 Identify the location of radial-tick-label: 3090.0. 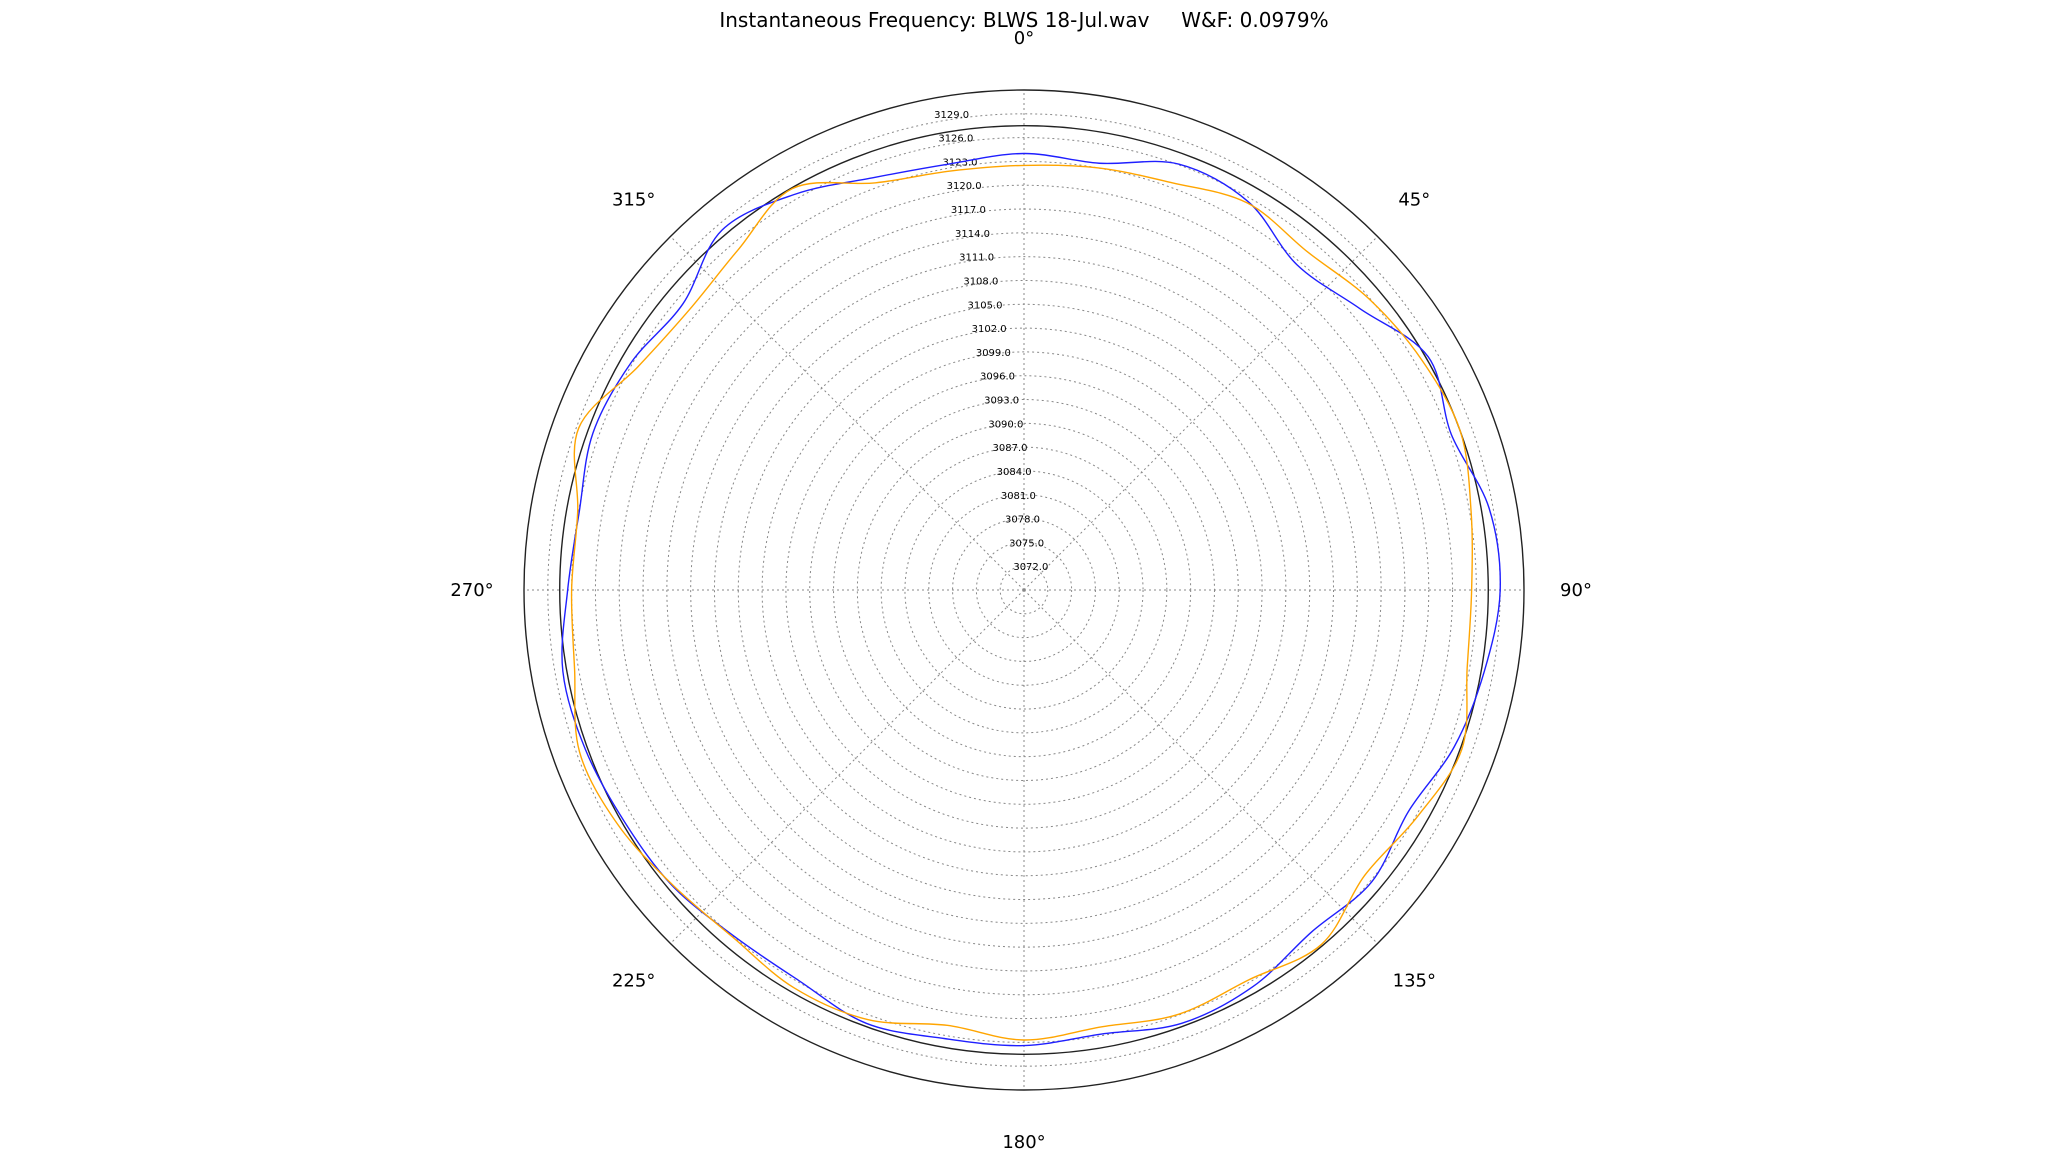
(1005, 424).